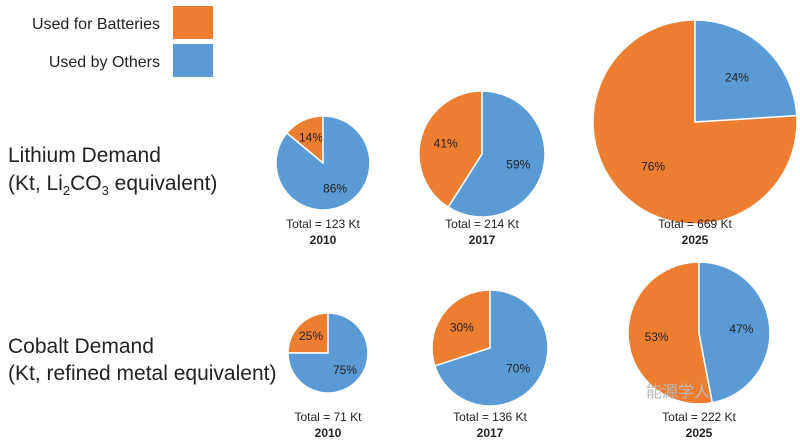 This screenshot has height=447, width=800. What do you see at coordinates (193, 60) in the screenshot?
I see `legend-swatch-others` at bounding box center [193, 60].